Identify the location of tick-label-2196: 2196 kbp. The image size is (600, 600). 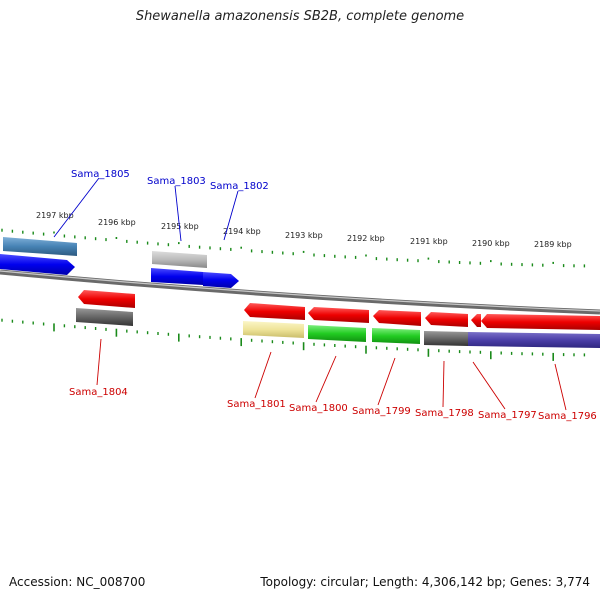
(117, 222).